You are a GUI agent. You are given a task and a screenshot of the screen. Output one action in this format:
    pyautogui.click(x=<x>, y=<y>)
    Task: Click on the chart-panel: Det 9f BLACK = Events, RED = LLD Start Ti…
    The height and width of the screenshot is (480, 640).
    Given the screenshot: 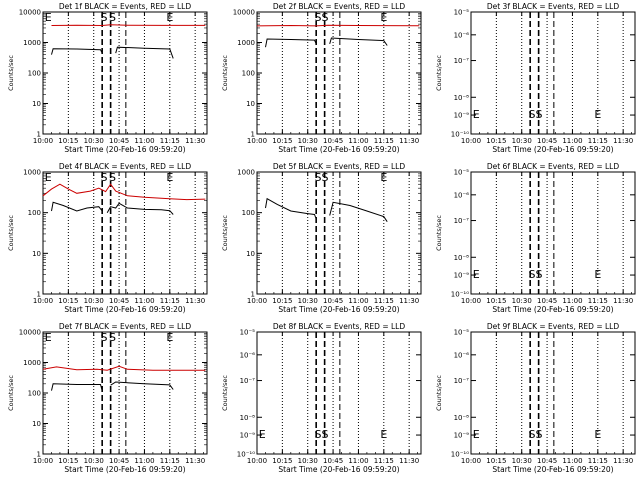 What is the action you would take?
    pyautogui.click(x=535, y=398)
    